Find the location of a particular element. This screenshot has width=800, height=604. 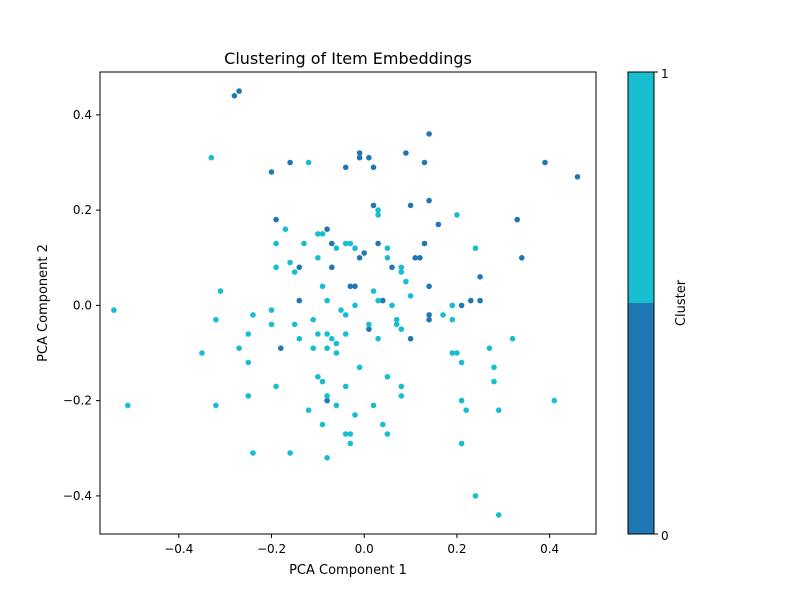

y-tick-label: 0.2 is located at coordinates (82, 210).